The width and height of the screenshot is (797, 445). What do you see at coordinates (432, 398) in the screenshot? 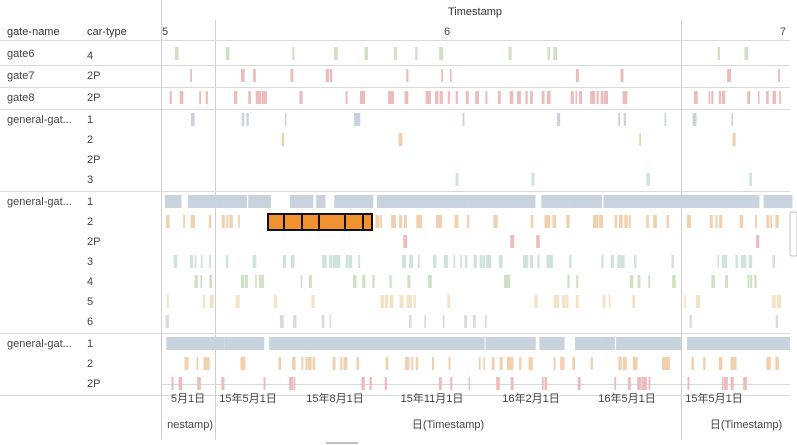
I see `bottom-tick-label: 15年11月1日` at bounding box center [432, 398].